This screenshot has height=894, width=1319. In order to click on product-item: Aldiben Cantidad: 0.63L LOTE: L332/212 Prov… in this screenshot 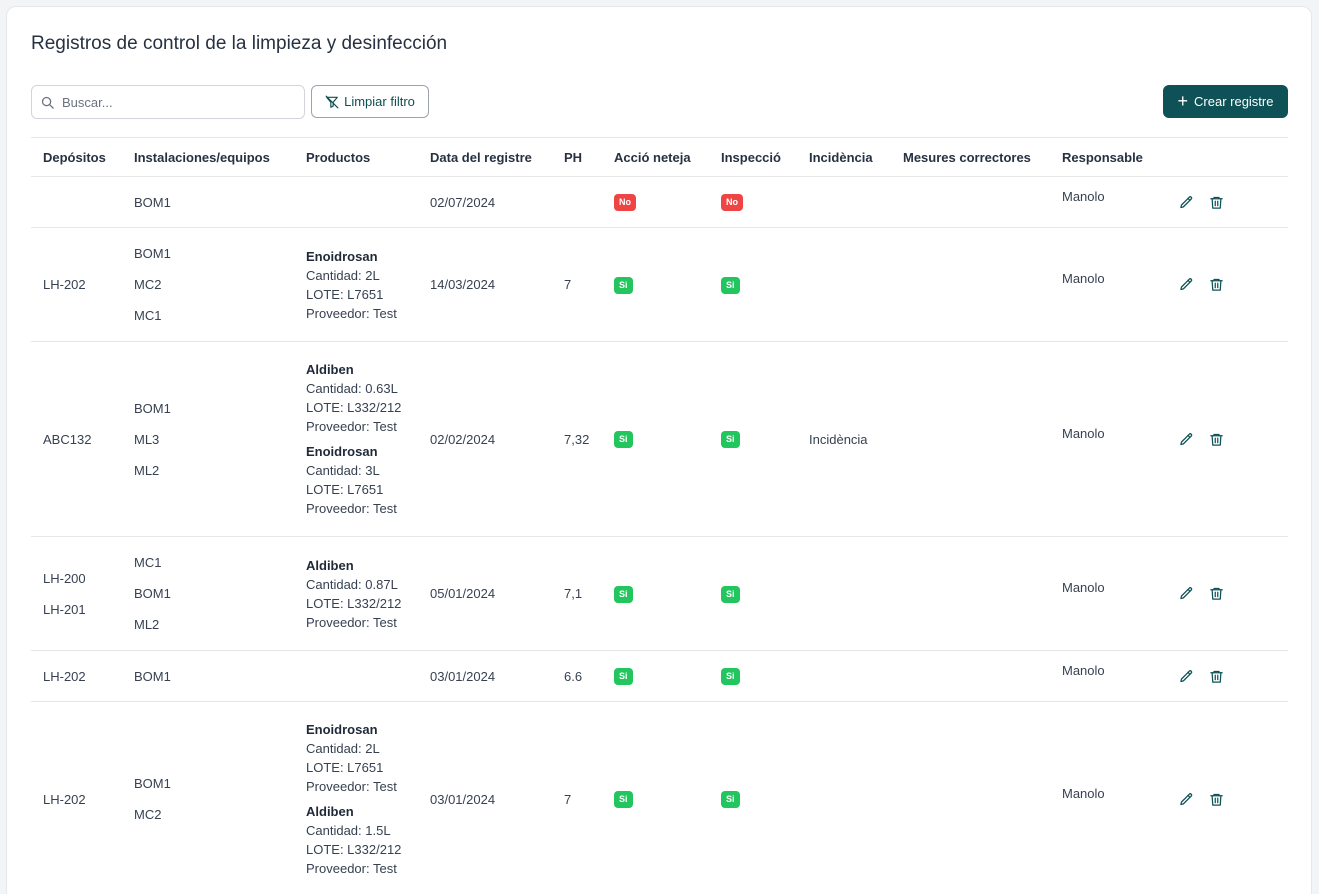, I will do `click(362, 398)`.